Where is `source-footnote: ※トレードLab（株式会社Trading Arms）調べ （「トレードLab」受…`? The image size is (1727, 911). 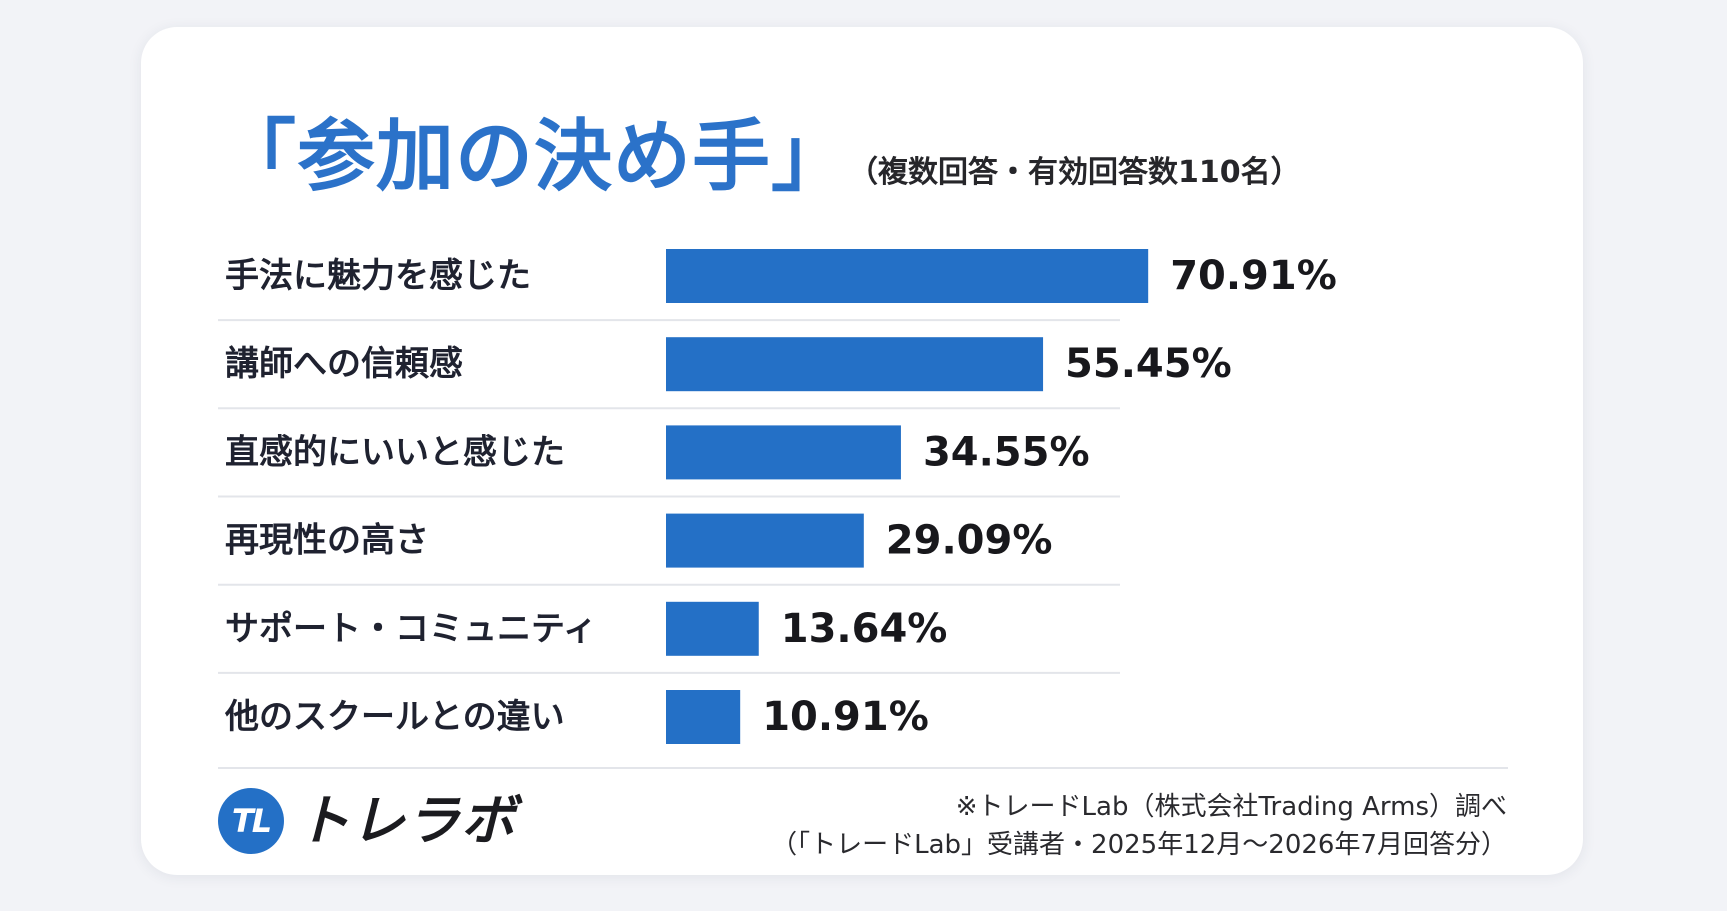
source-footnote: ※トレードLab（株式会社Trading Arms）調べ （「トレードLab」受… is located at coordinates (1139, 826).